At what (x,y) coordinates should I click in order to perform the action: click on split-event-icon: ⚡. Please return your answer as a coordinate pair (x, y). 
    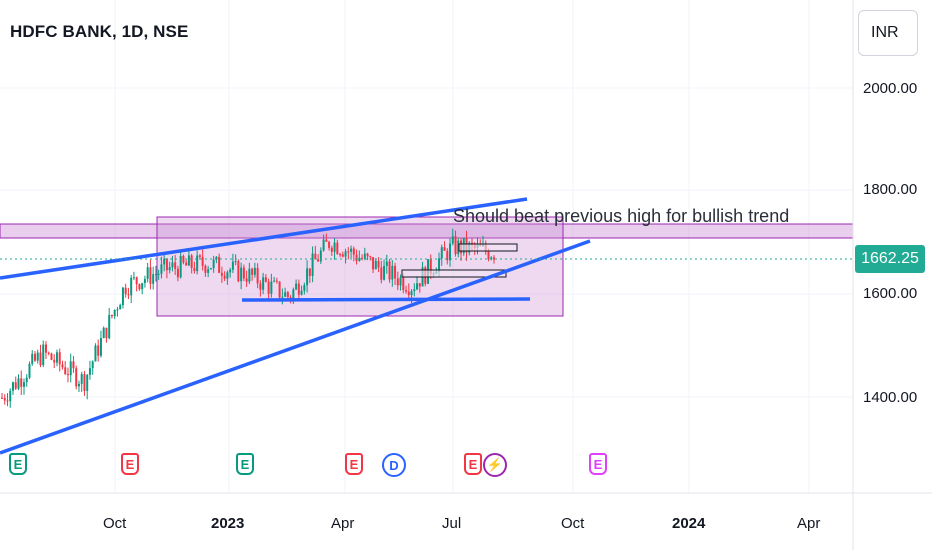
    Looking at the image, I should click on (495, 465).